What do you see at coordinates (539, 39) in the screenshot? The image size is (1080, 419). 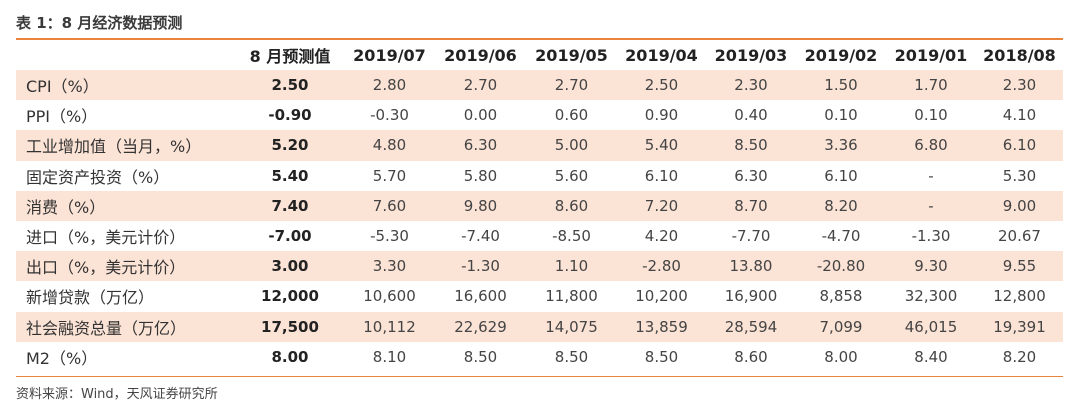 I see `top-rule` at bounding box center [539, 39].